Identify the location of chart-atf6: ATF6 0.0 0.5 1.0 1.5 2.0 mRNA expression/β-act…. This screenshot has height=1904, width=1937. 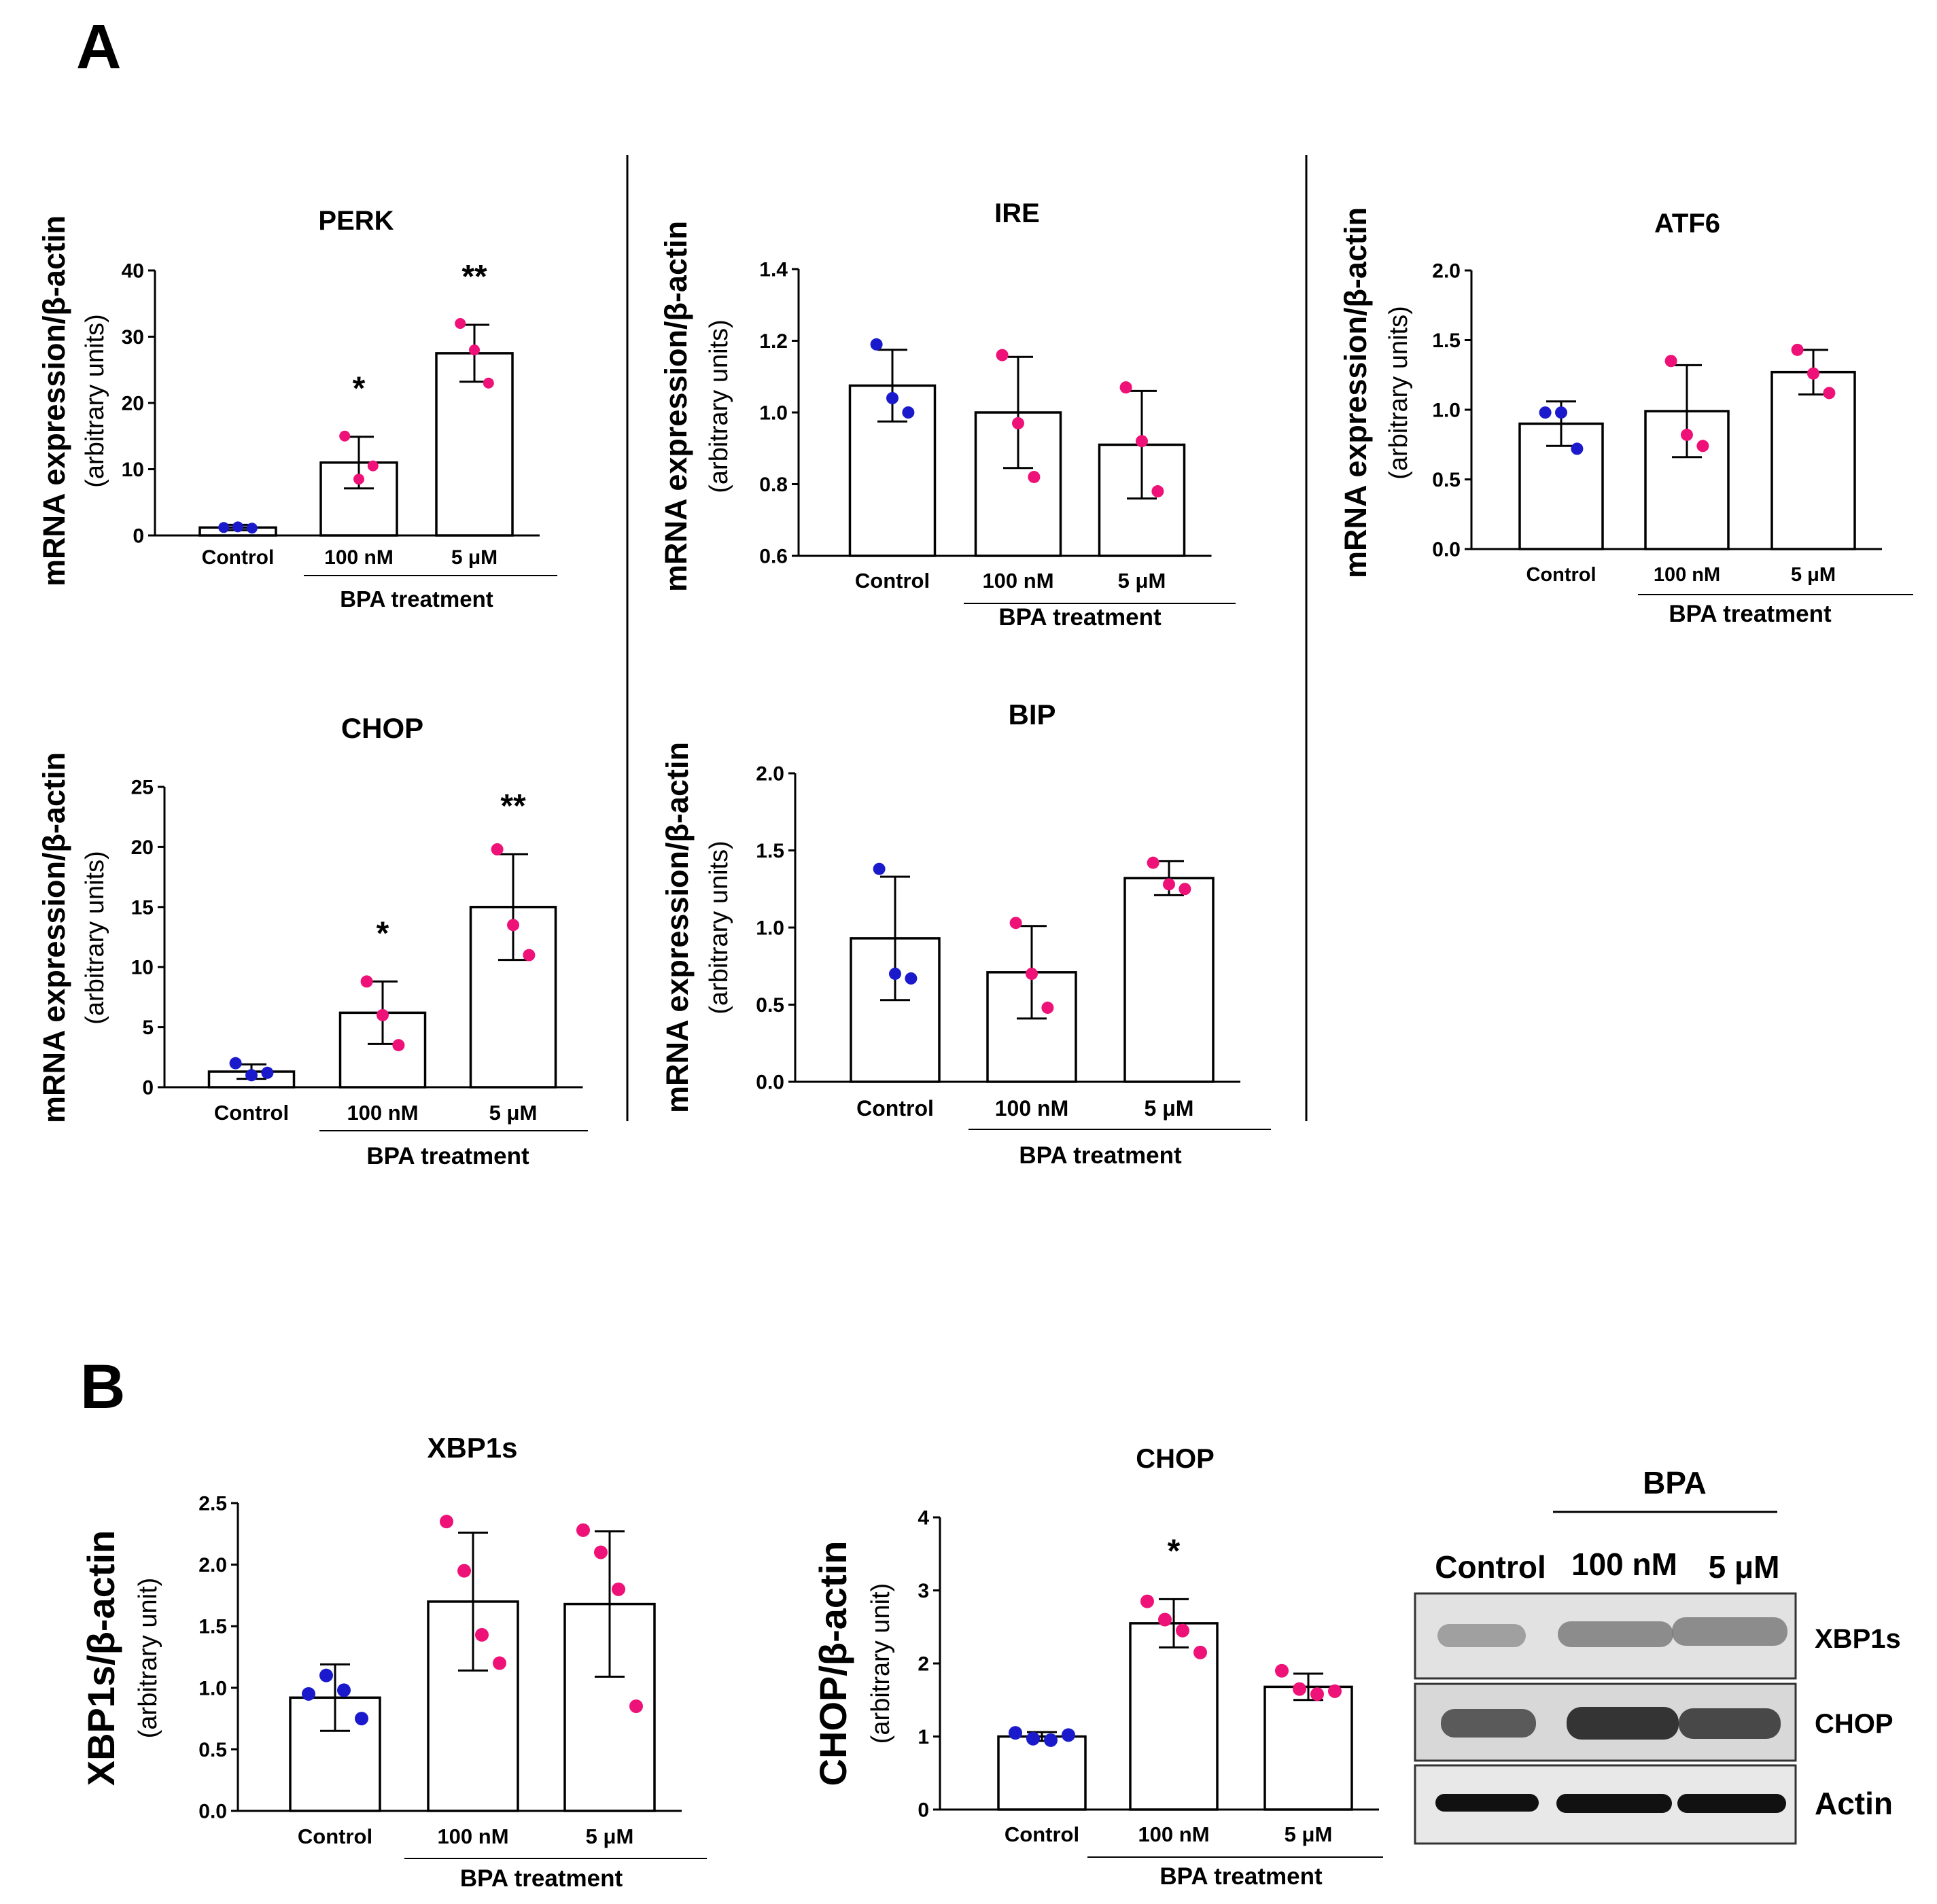
(1625, 417).